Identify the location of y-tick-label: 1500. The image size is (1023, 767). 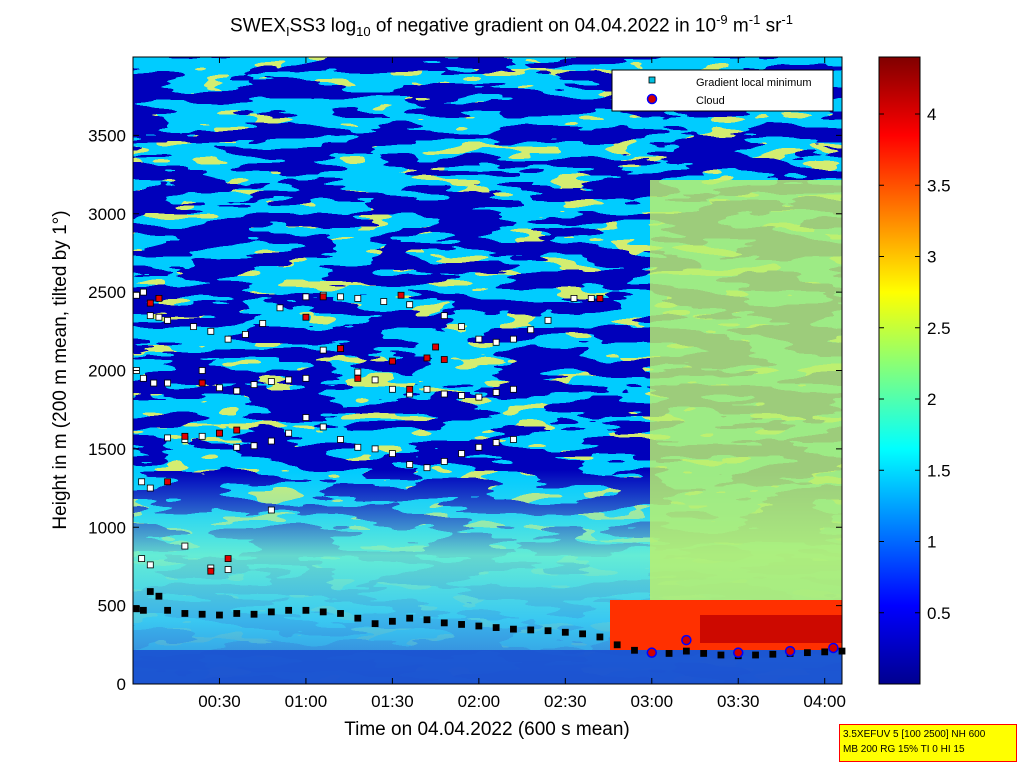
(107, 449).